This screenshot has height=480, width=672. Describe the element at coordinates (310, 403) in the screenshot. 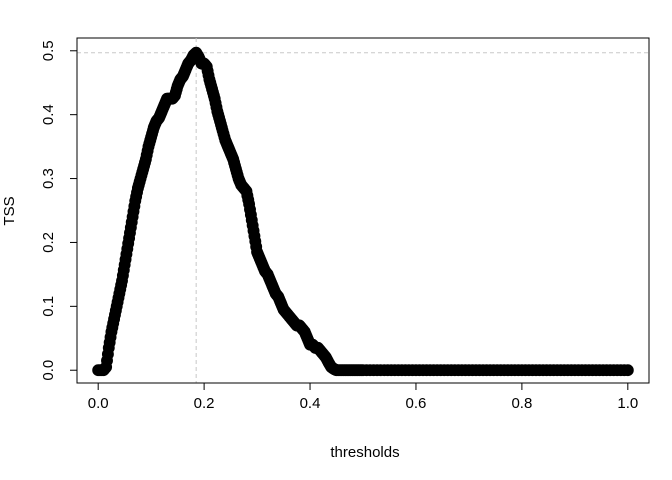

I see `x-tick-label: 0.4` at that location.